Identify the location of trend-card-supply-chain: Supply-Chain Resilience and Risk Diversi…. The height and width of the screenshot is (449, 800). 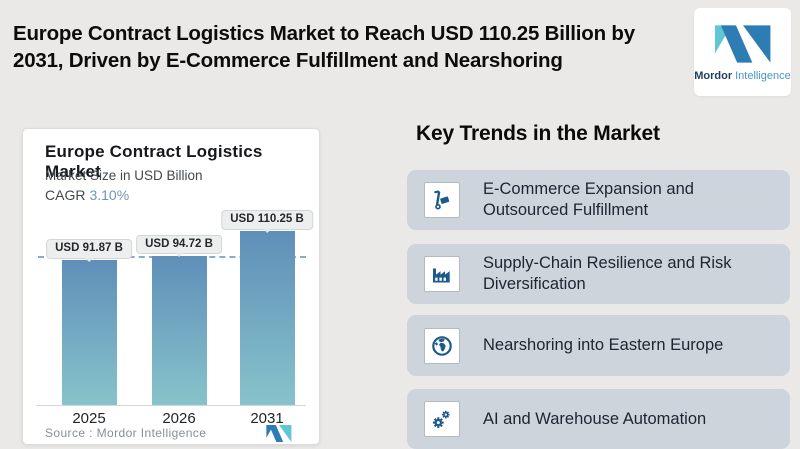
(598, 274).